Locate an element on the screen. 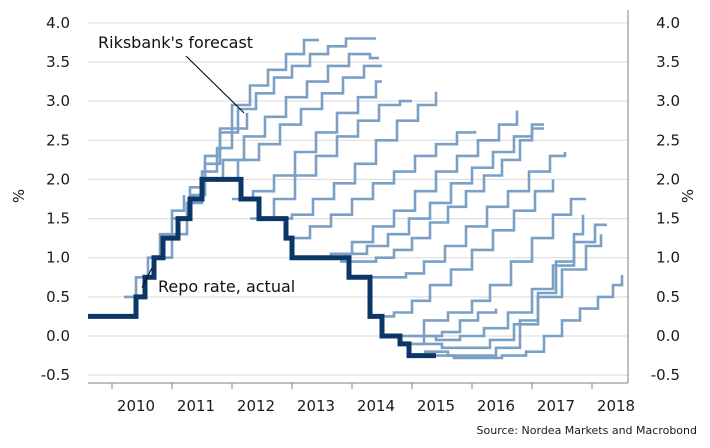 The image size is (710, 448). y-tick-label-right: 2.0 is located at coordinates (668, 179).